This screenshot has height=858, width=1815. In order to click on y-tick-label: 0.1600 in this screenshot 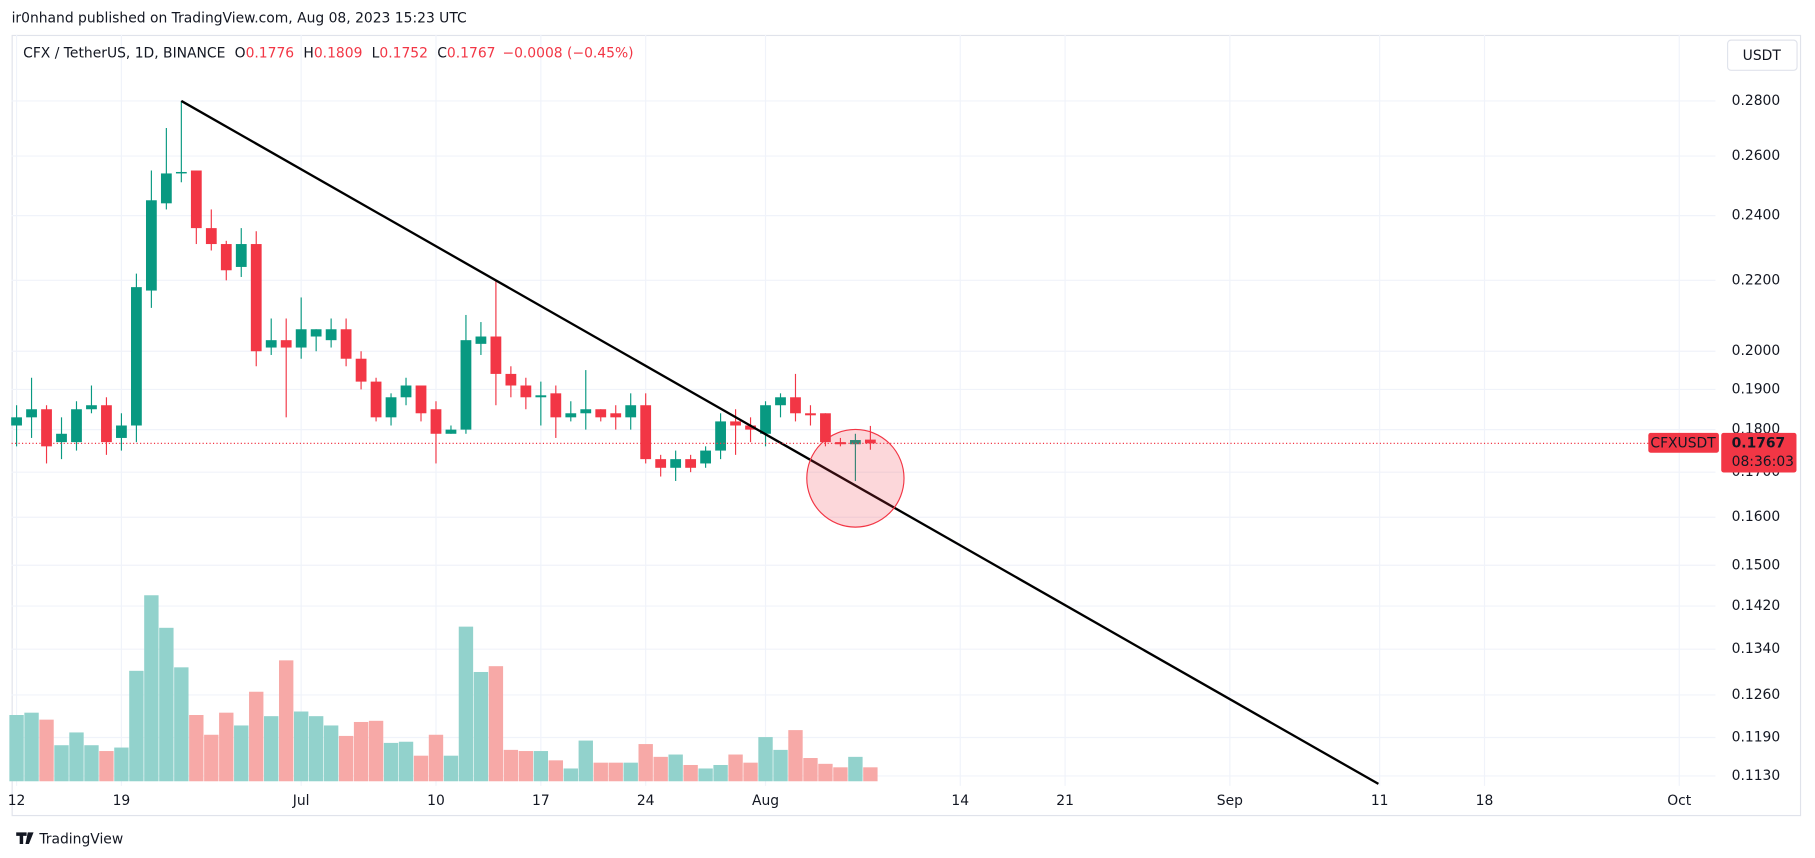, I will do `click(1756, 517)`.